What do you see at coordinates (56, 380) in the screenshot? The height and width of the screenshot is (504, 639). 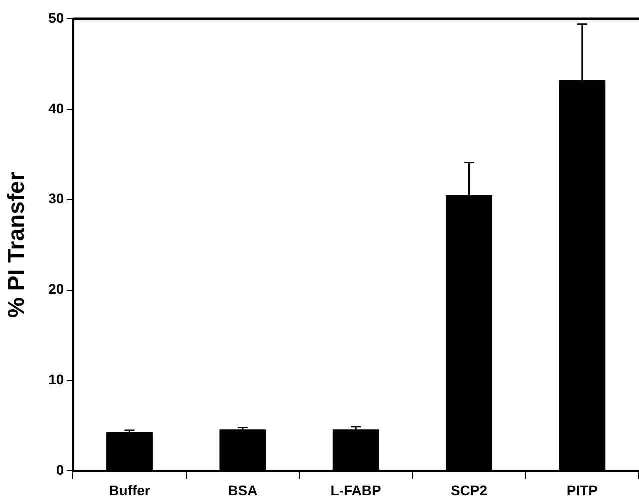 I see `y-tick-label: 10` at bounding box center [56, 380].